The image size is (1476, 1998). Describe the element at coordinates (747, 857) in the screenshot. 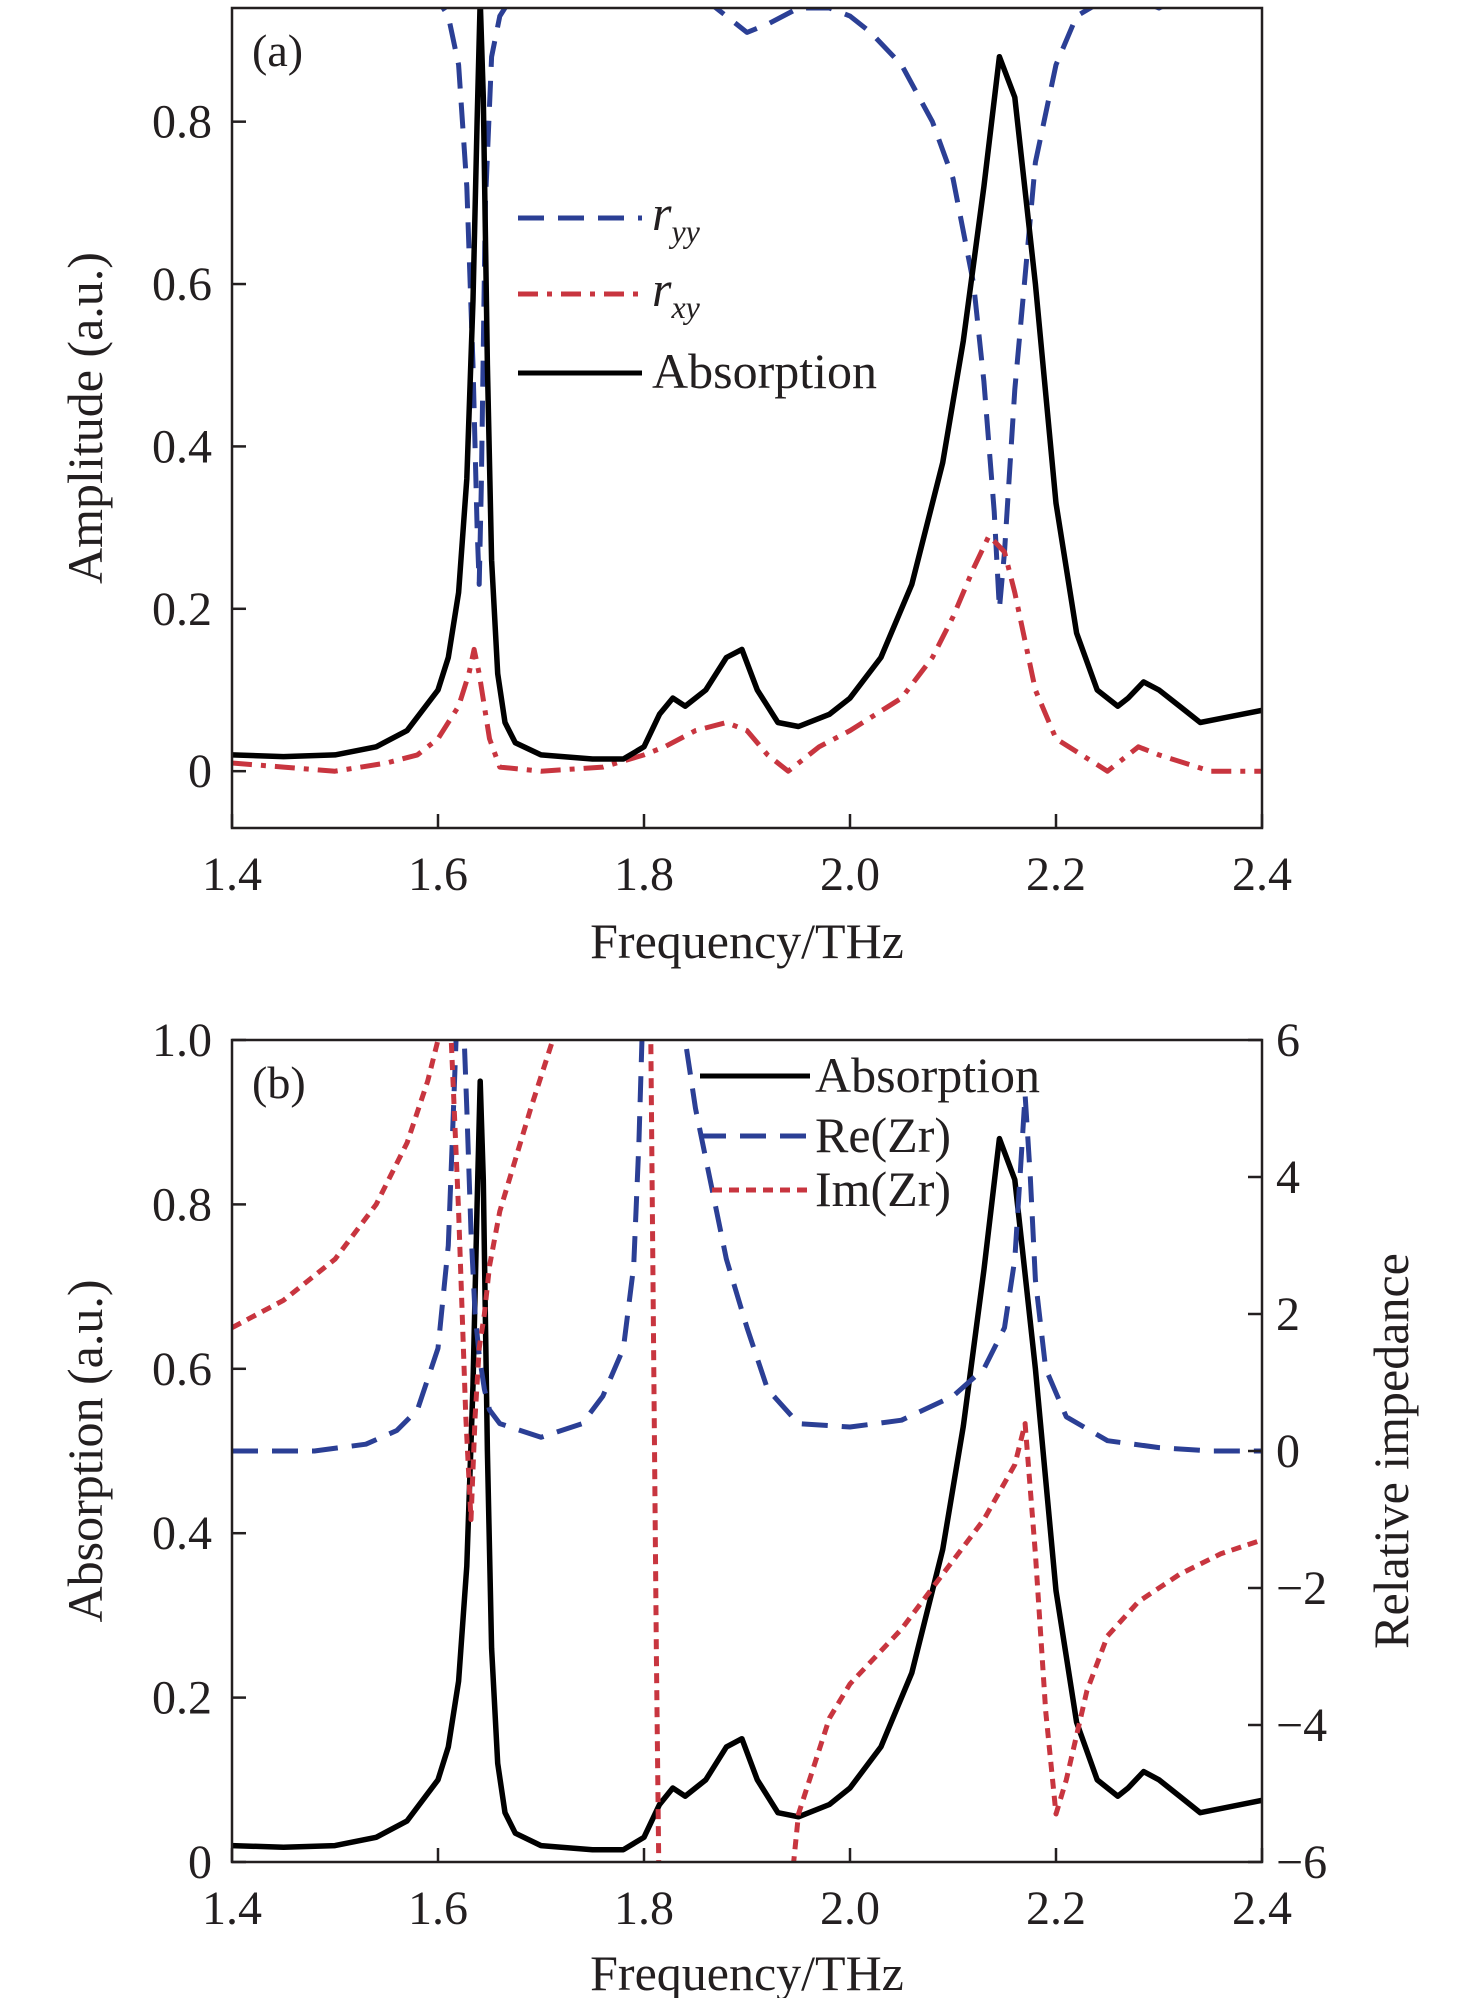

I see `panel-a-x-ticks: 1.4 1.6 1.8 2.0 2.2 2.4` at that location.